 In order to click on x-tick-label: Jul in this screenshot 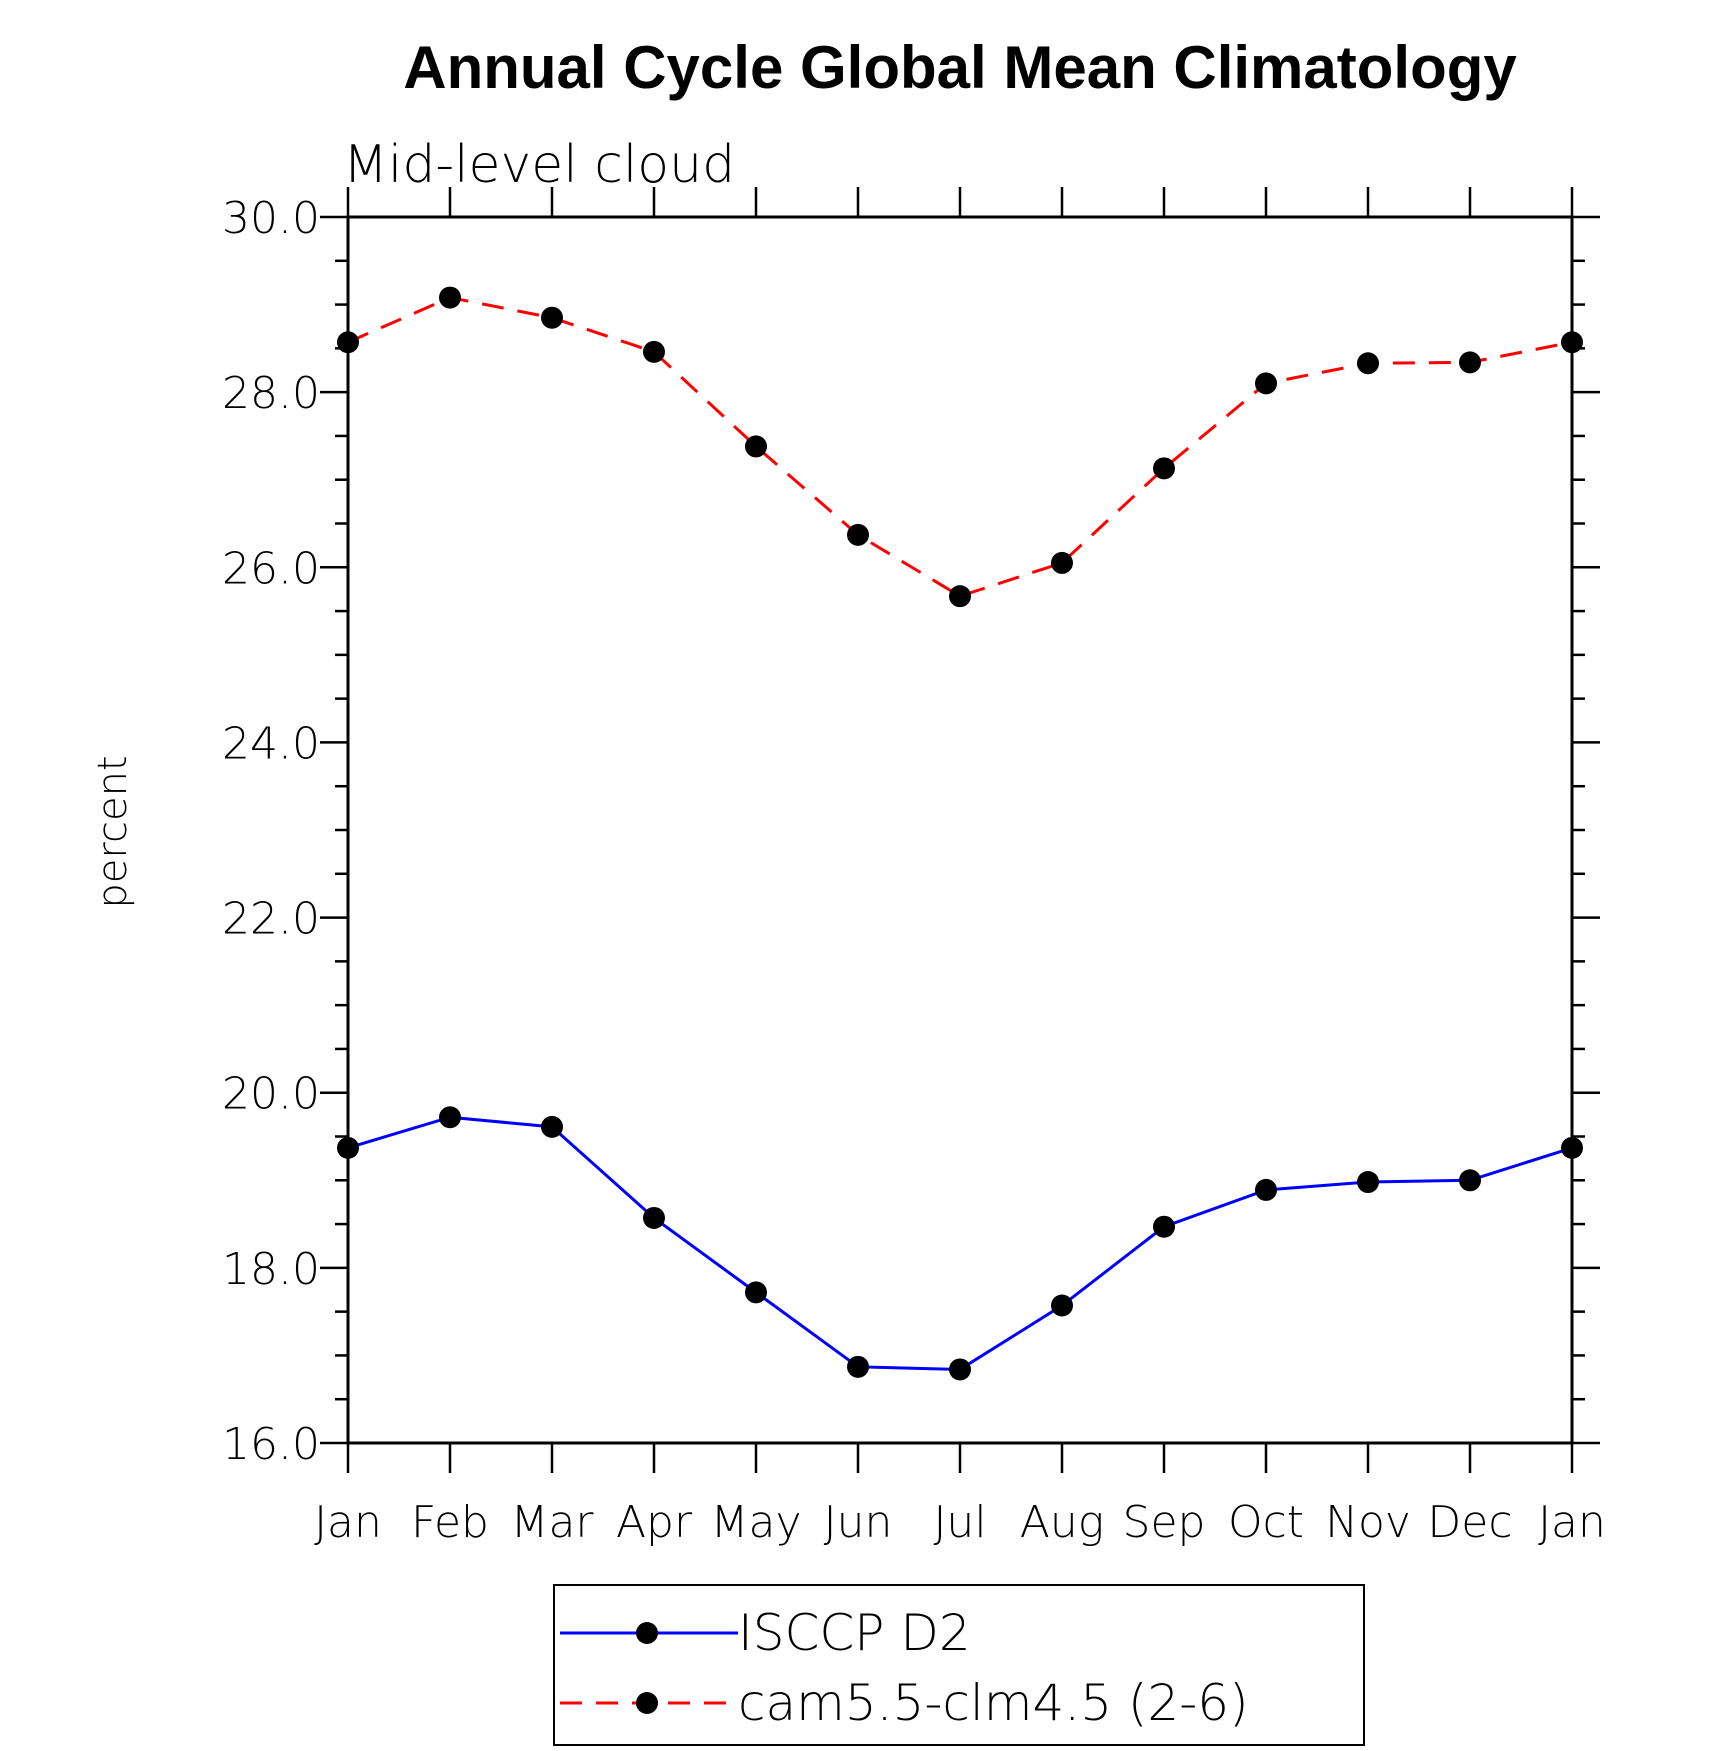, I will do `click(959, 1522)`.